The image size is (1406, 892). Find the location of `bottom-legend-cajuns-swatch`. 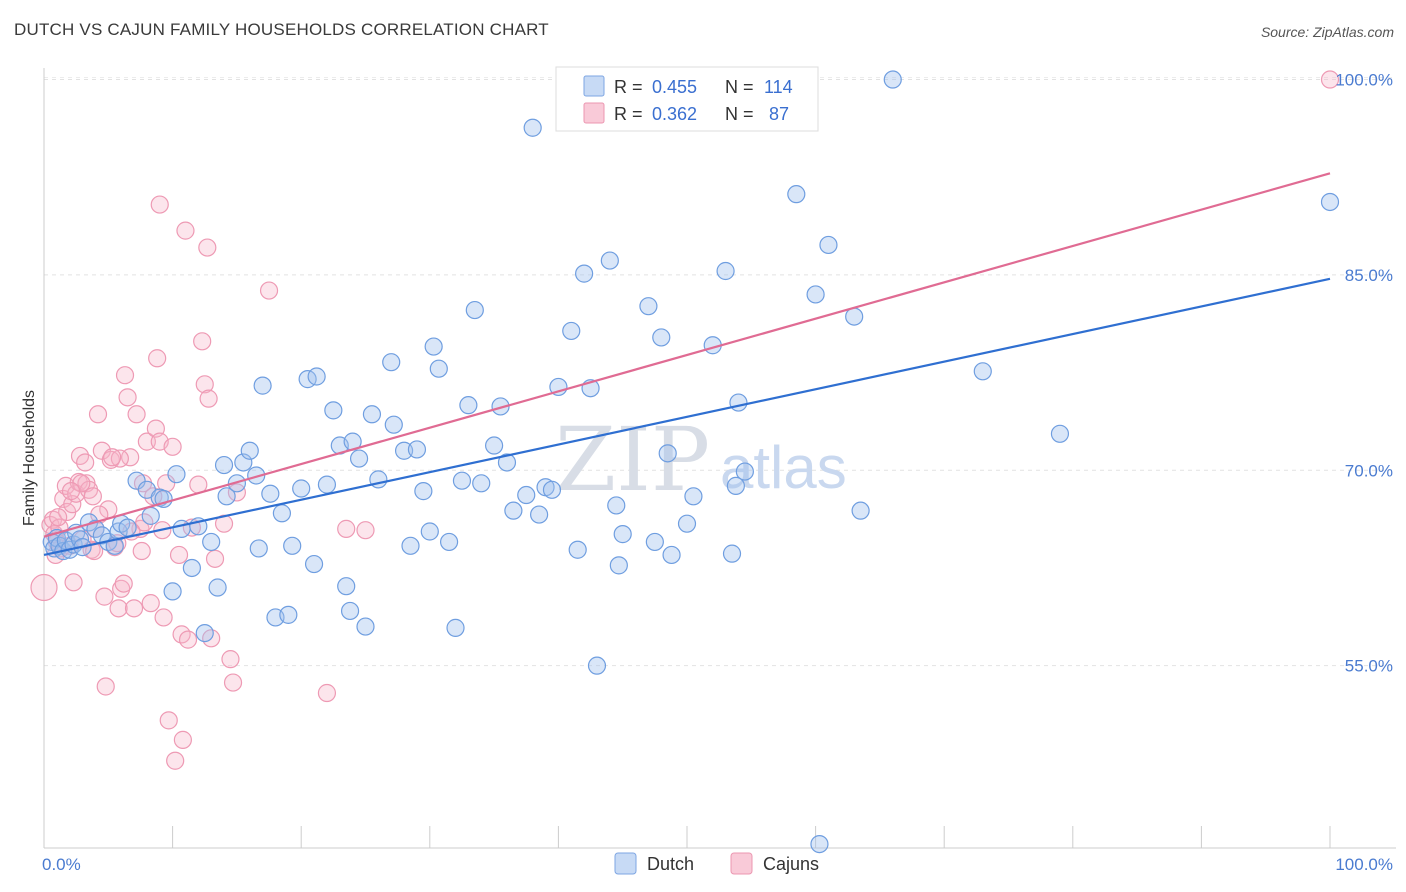

bottom-legend-cajuns-swatch is located at coordinates (741, 863).